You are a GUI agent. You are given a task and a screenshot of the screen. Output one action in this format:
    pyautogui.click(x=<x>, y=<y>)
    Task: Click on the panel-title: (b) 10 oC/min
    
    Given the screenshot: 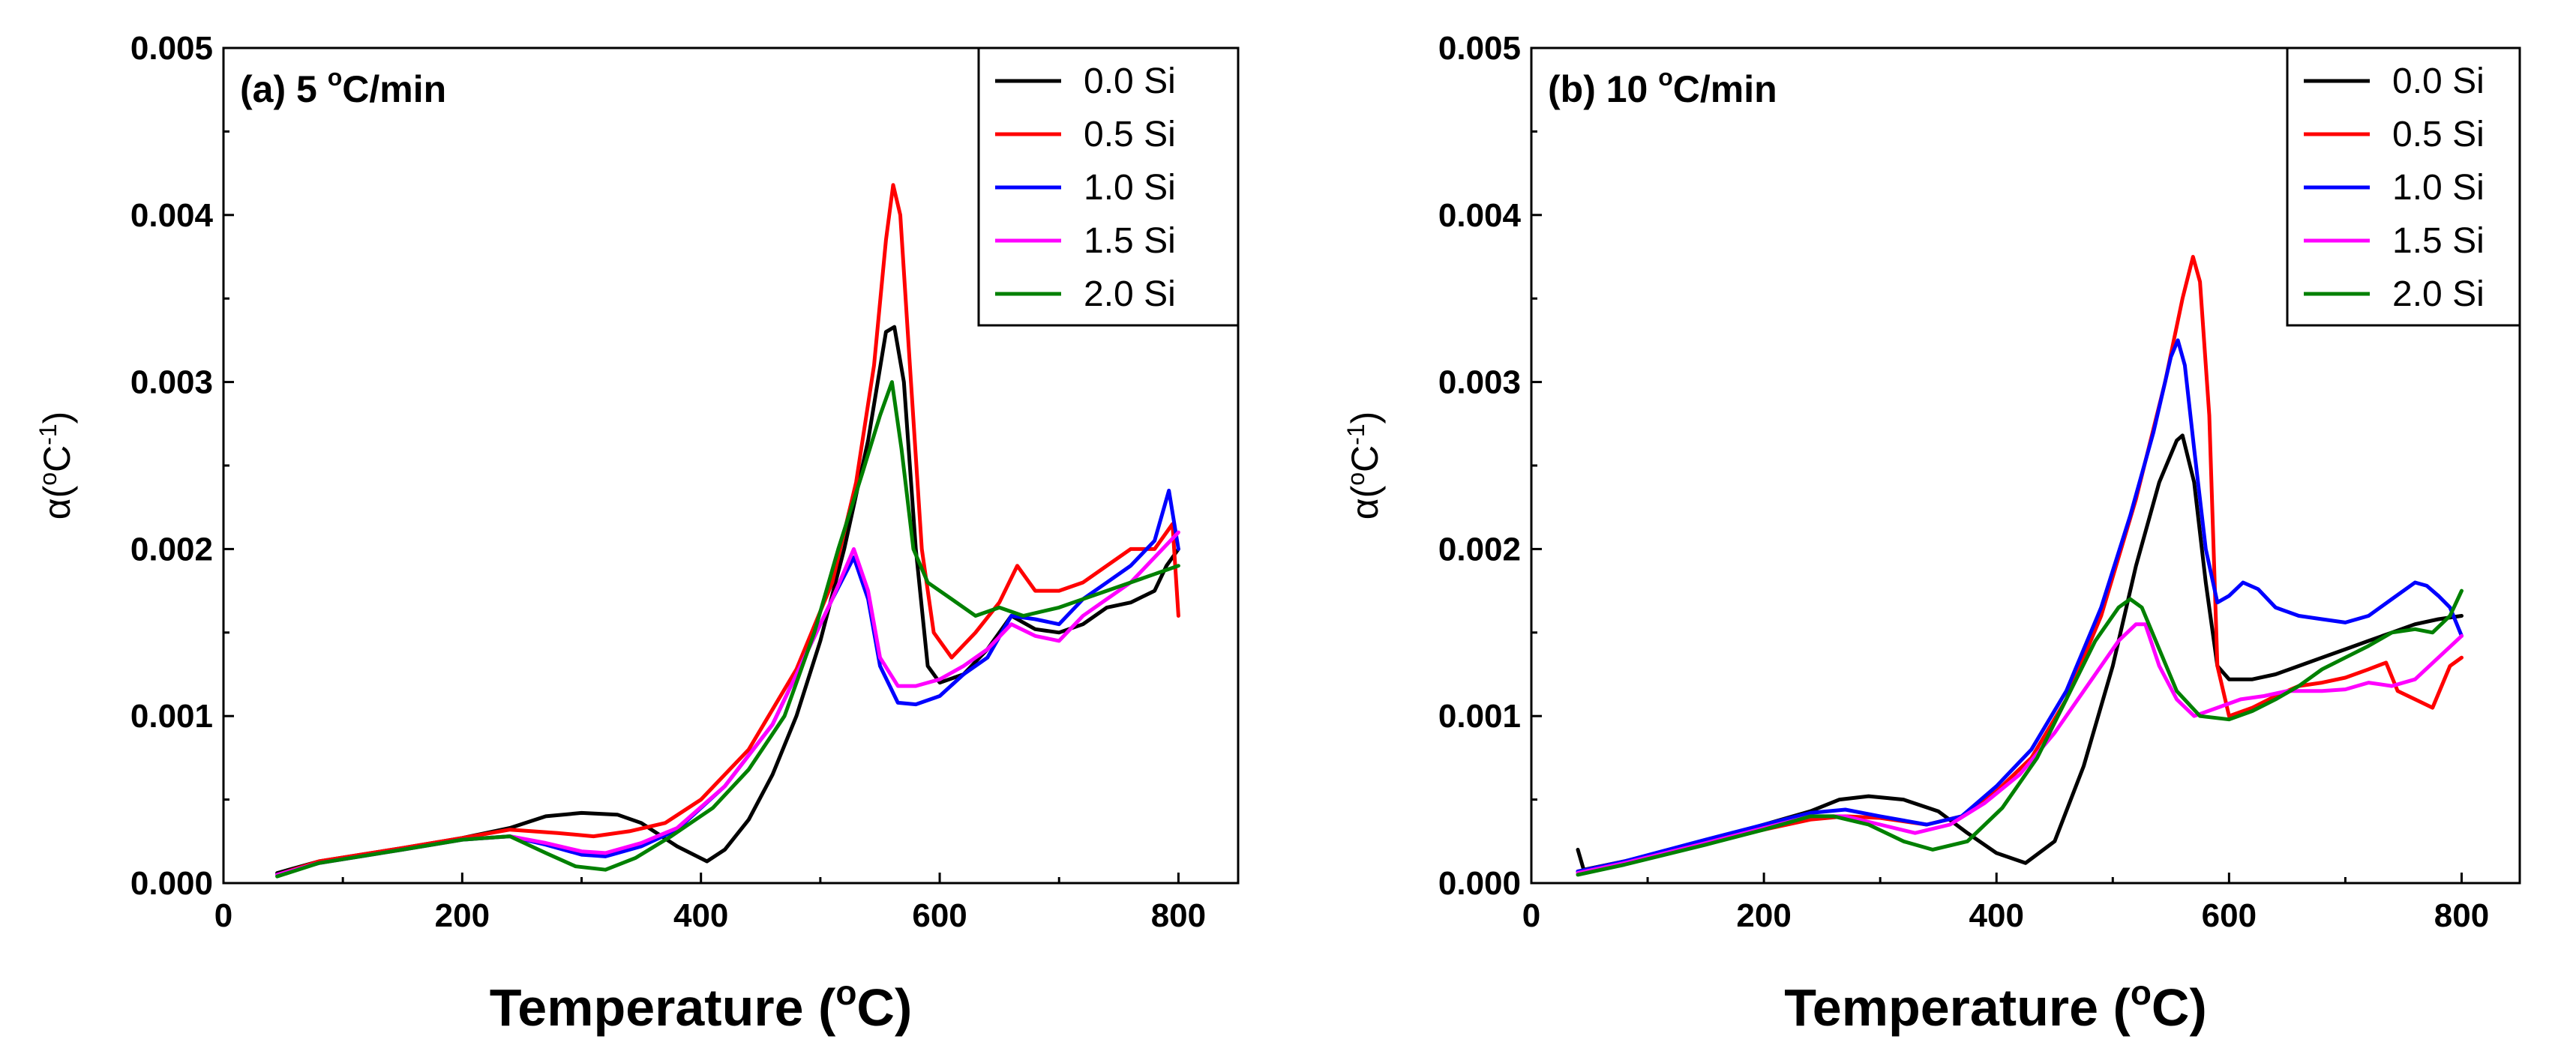 What is the action you would take?
    pyautogui.click(x=1663, y=87)
    